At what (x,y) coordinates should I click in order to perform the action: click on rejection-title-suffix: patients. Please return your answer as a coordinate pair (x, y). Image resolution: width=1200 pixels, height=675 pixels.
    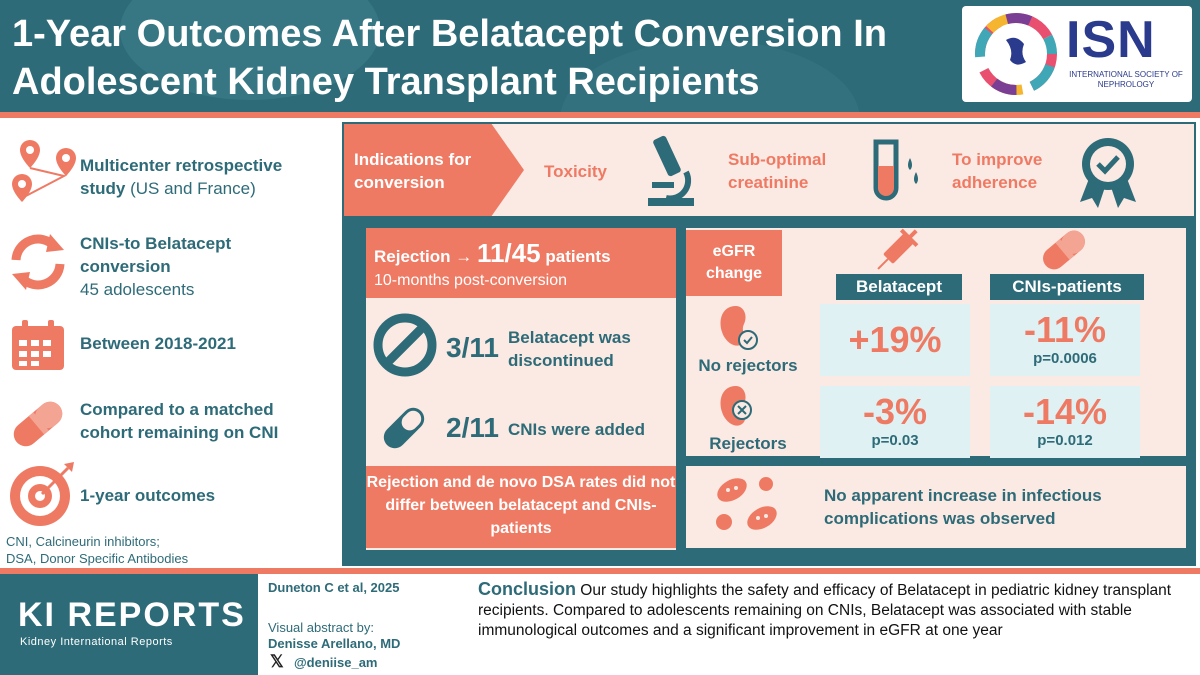
    Looking at the image, I should click on (578, 256).